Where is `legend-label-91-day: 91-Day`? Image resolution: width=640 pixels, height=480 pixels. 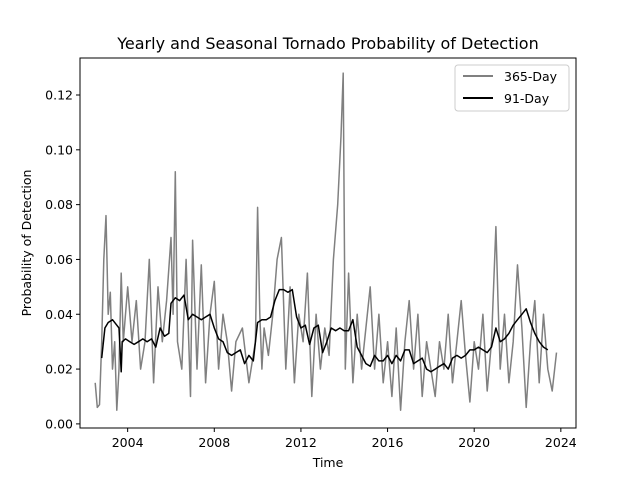
legend-label-91-day: 91-Day is located at coordinates (527, 98).